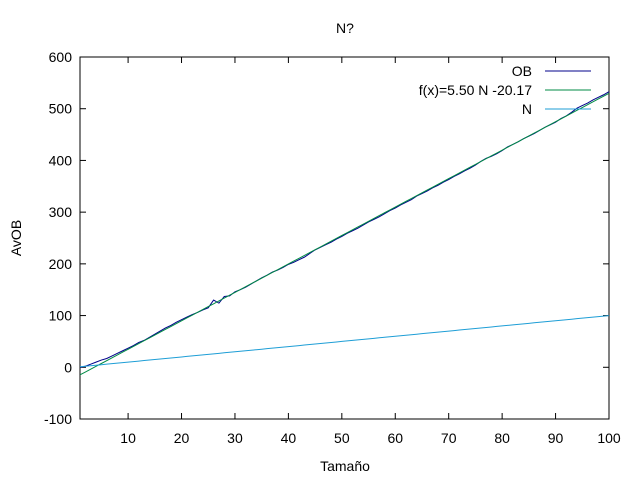 Image resolution: width=640 pixels, height=480 pixels. What do you see at coordinates (502, 438) in the screenshot?
I see `x-tick-label: 80` at bounding box center [502, 438].